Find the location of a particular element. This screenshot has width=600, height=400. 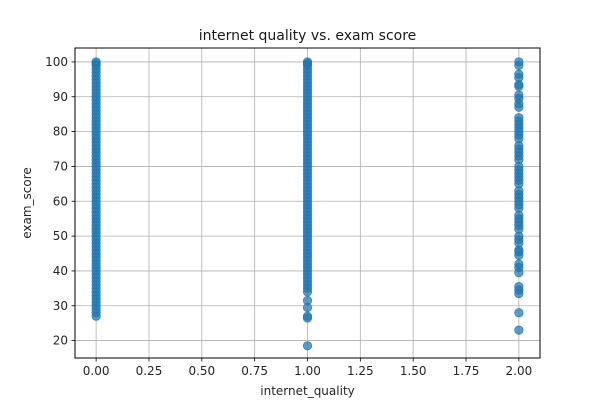

y-tick-label: 90 is located at coordinates (60, 97).